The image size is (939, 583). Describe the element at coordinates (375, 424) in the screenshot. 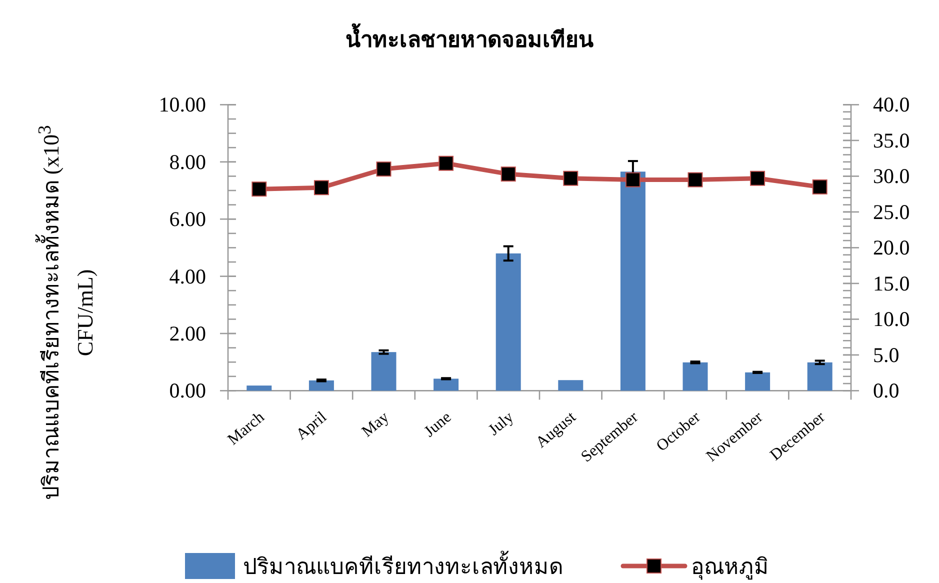

I see `x-tick-label: May` at that location.